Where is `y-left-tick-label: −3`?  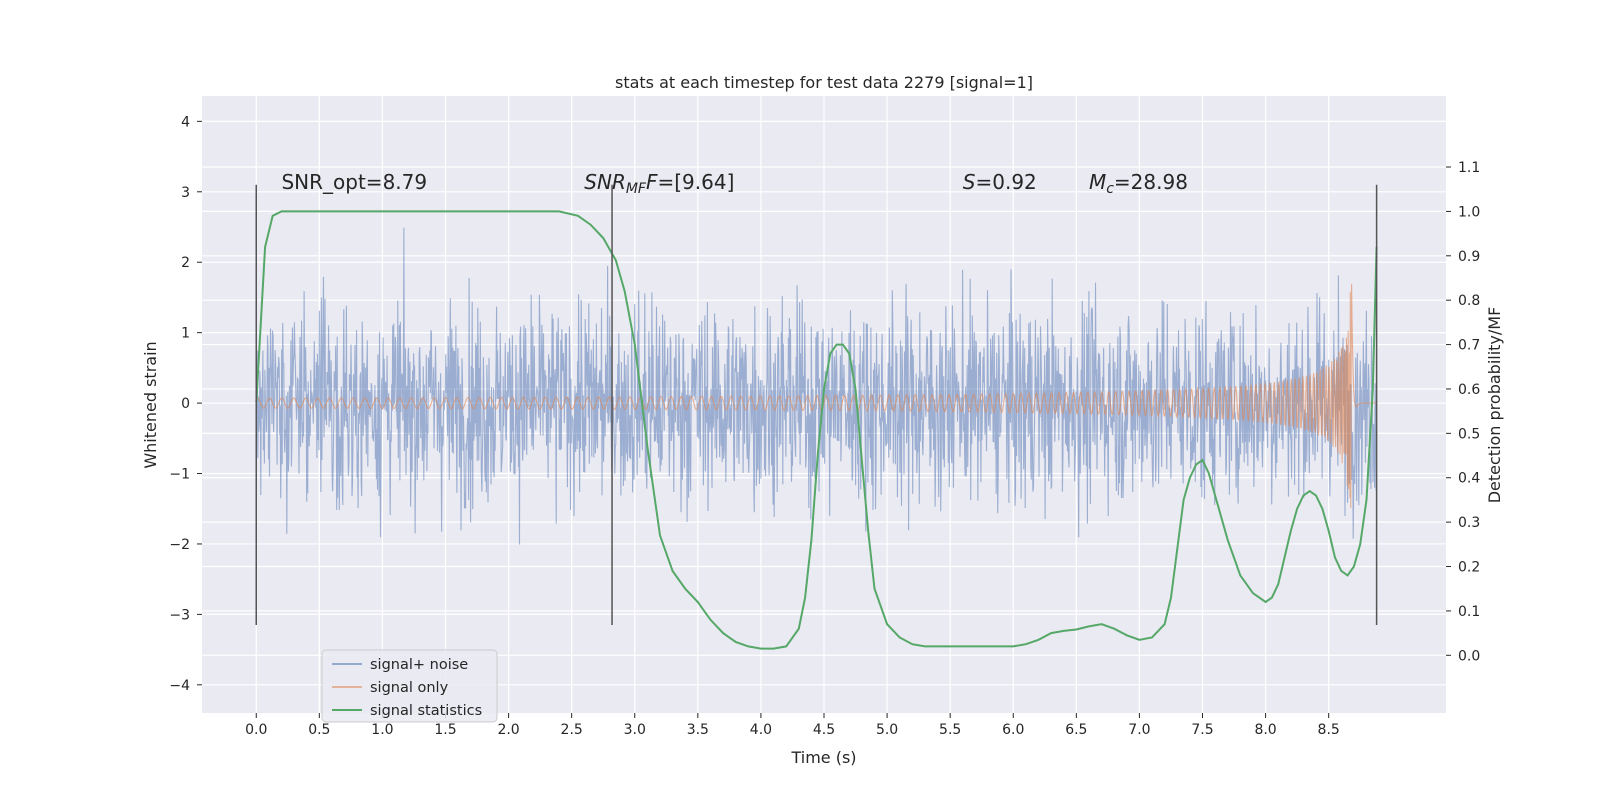
y-left-tick-label: −3 is located at coordinates (179, 615).